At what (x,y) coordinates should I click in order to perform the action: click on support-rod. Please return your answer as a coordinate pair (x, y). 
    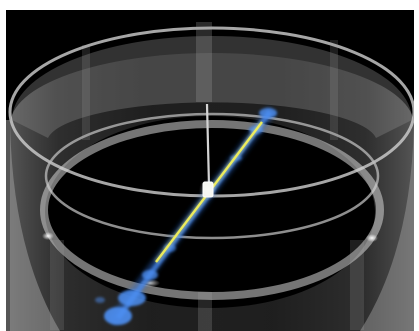
    Looking at the image, I should click on (208, 145).